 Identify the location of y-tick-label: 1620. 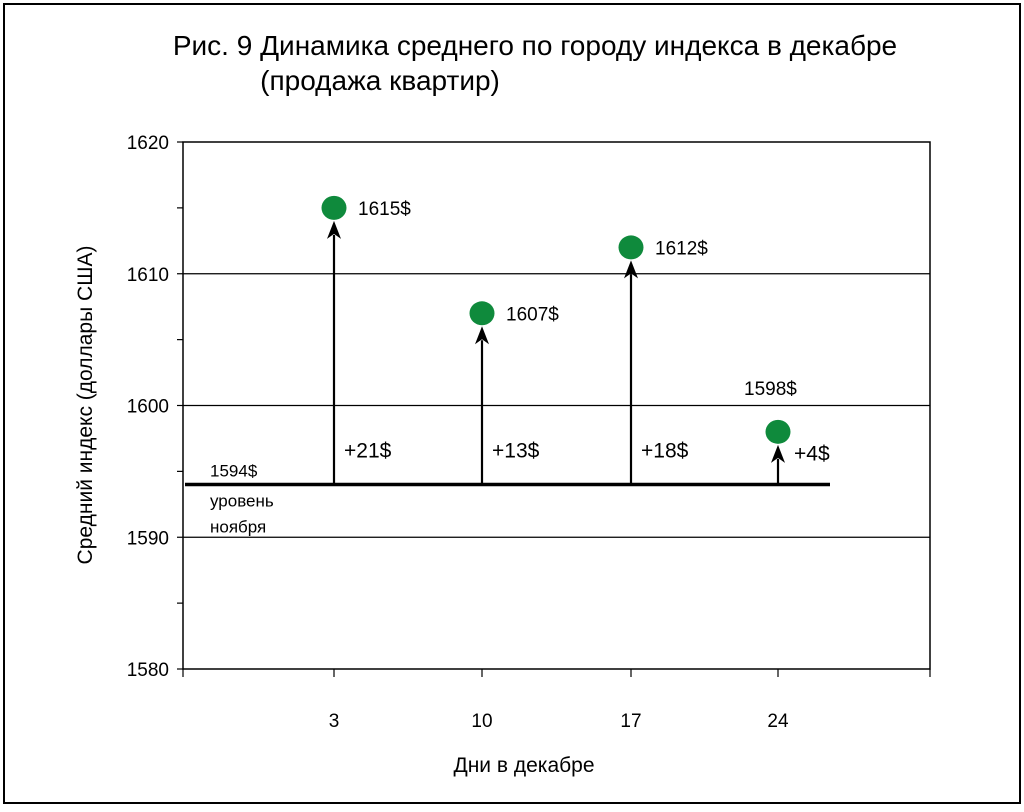
(148, 143).